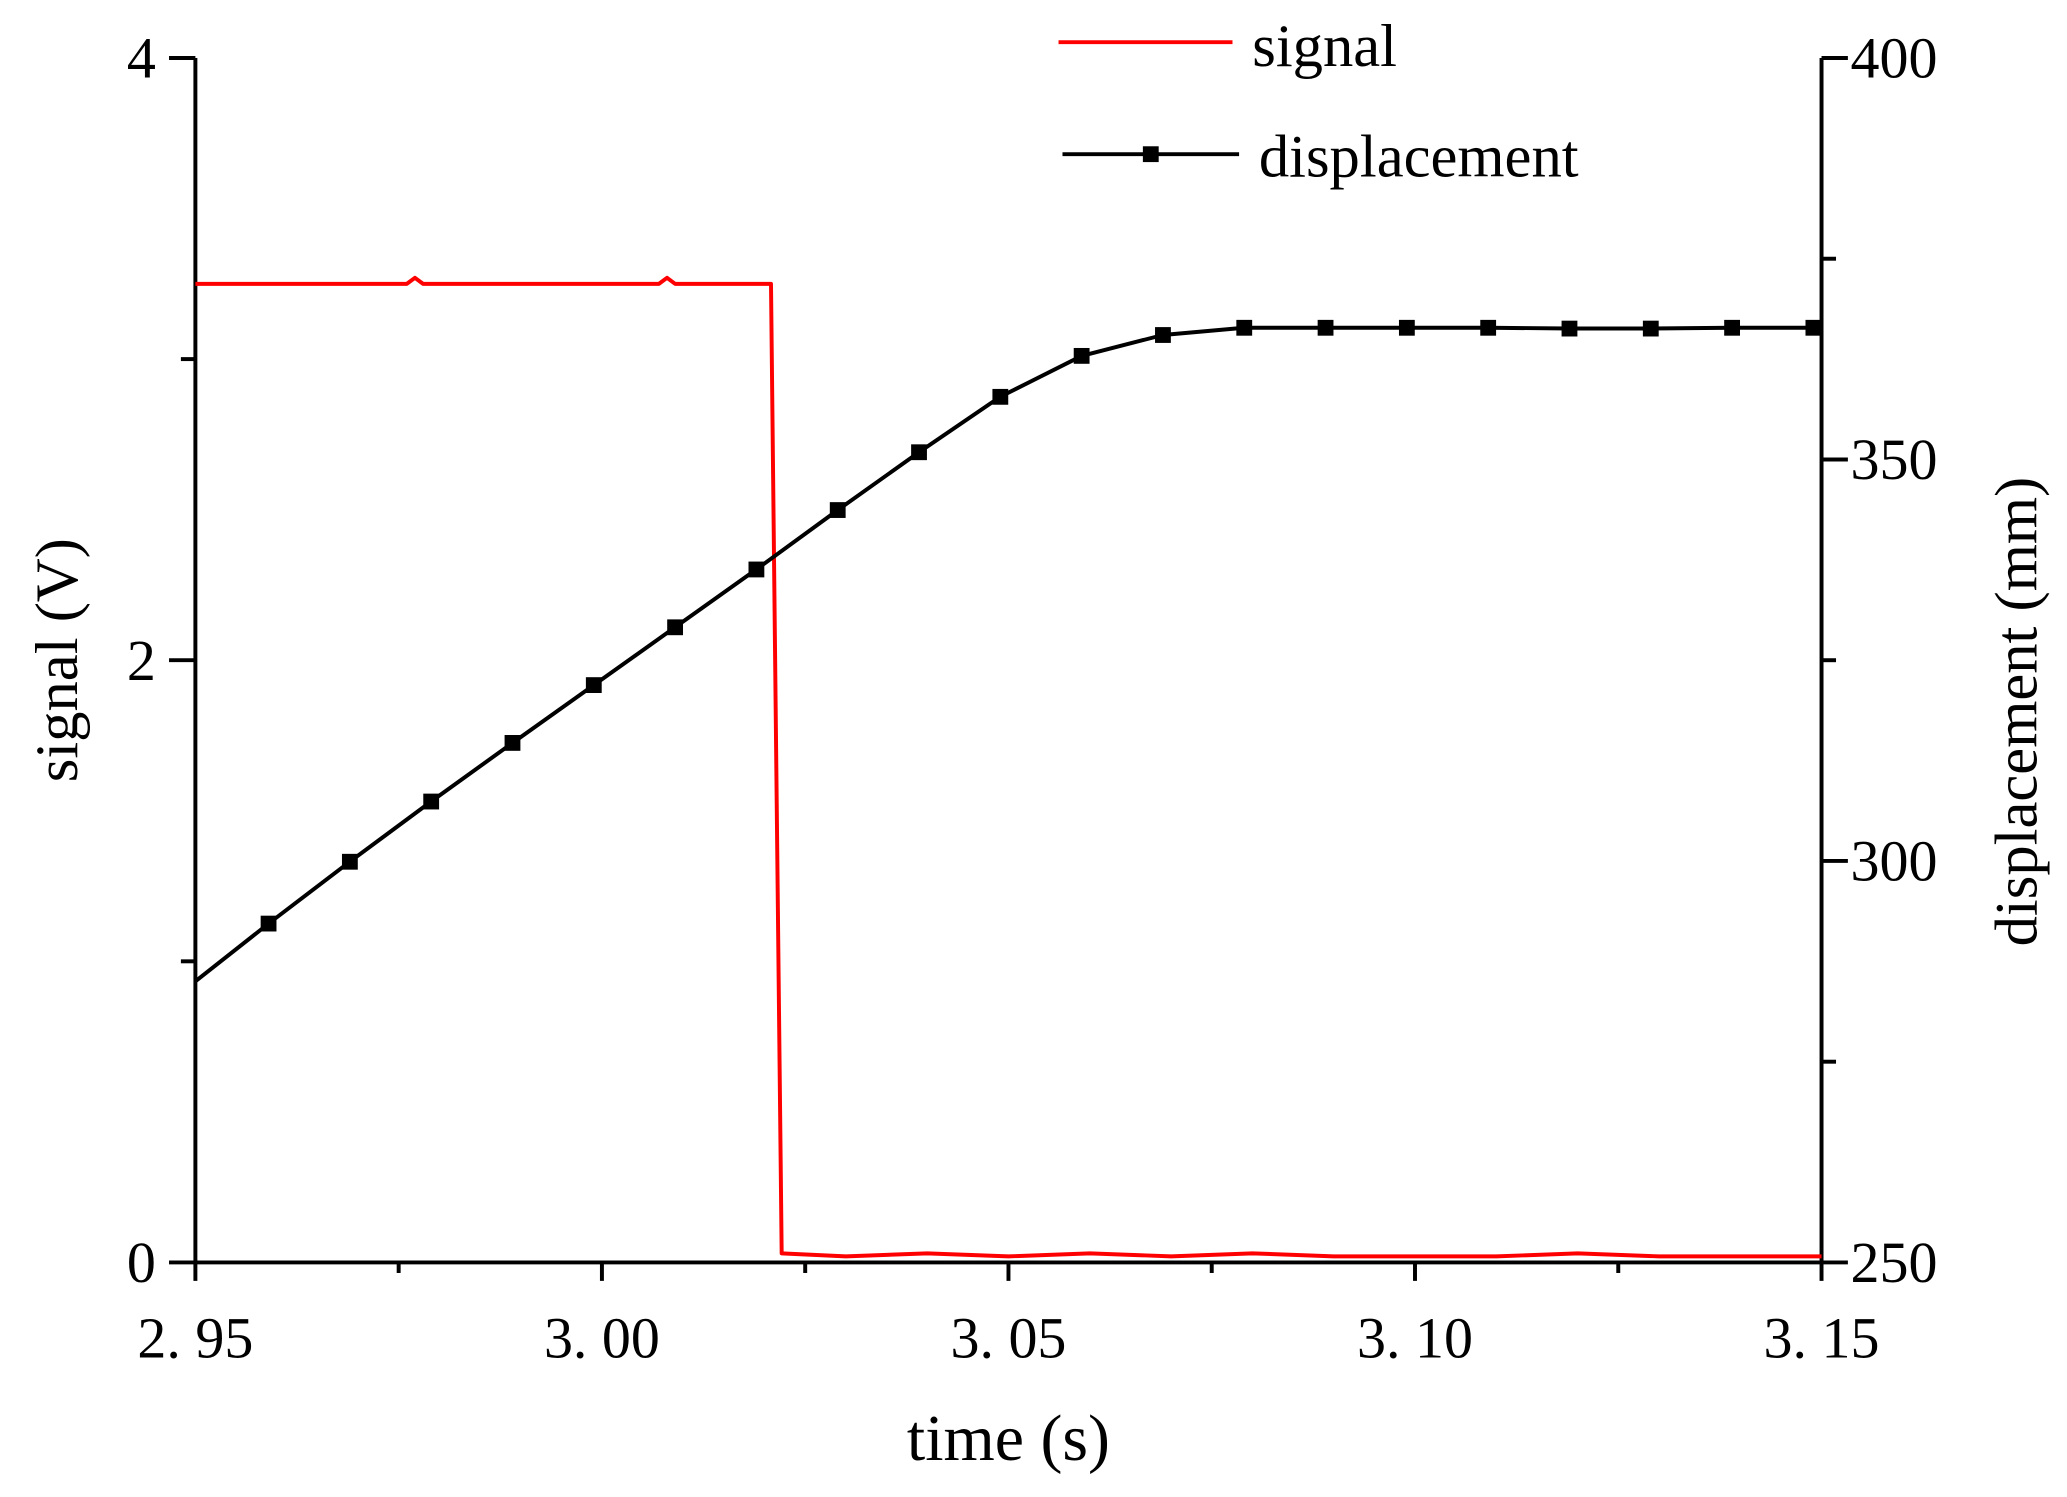  What do you see at coordinates (602, 1337) in the screenshot?
I see `x-tick-label: 3. 00` at bounding box center [602, 1337].